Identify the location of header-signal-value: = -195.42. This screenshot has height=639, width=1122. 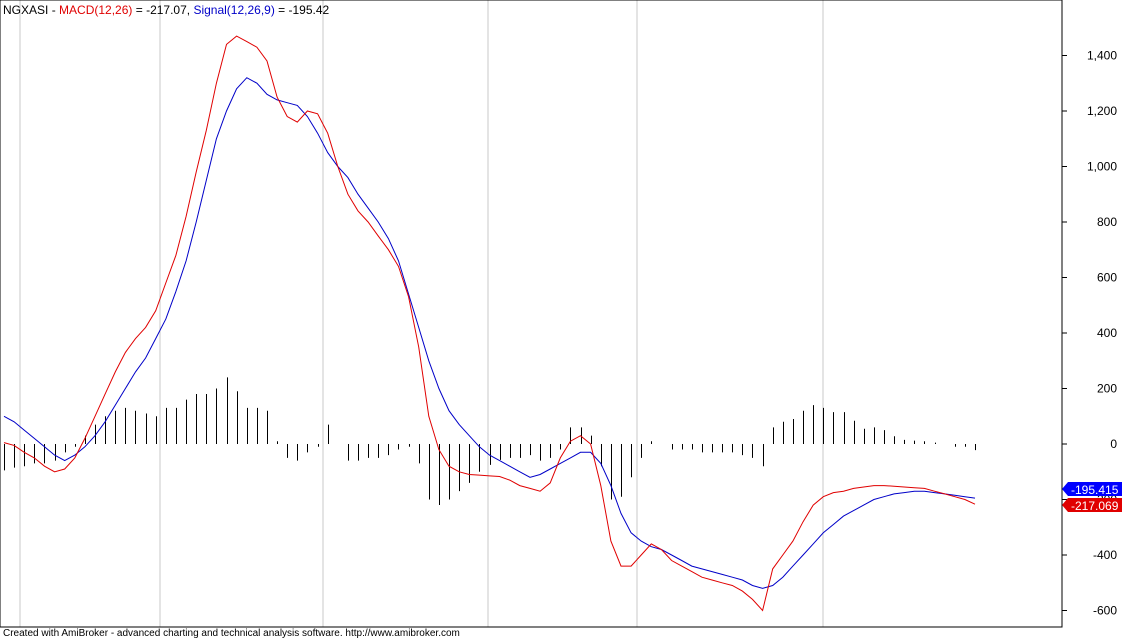
(302, 10).